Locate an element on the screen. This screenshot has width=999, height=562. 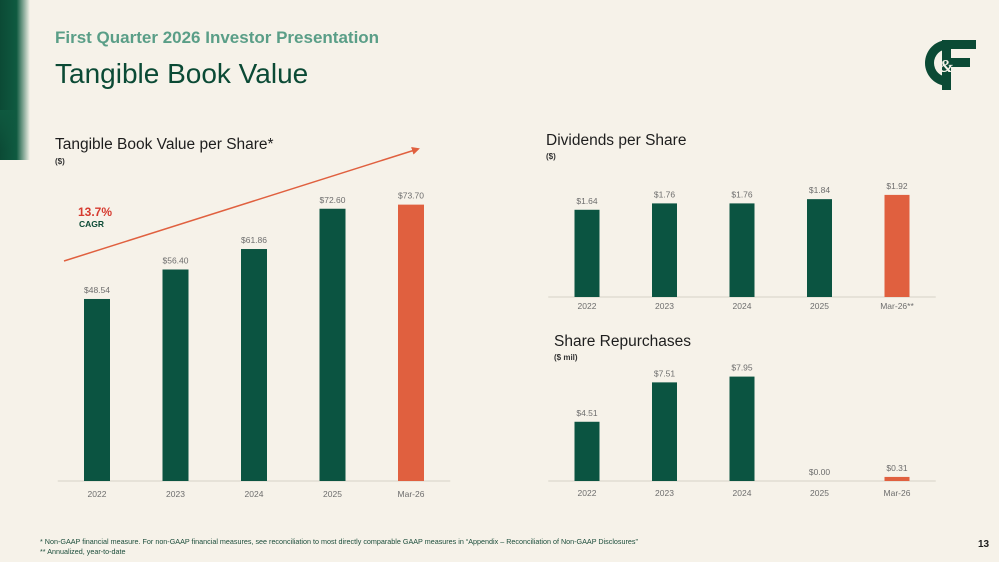
dividends-bar-2025 is located at coordinates (819, 248).